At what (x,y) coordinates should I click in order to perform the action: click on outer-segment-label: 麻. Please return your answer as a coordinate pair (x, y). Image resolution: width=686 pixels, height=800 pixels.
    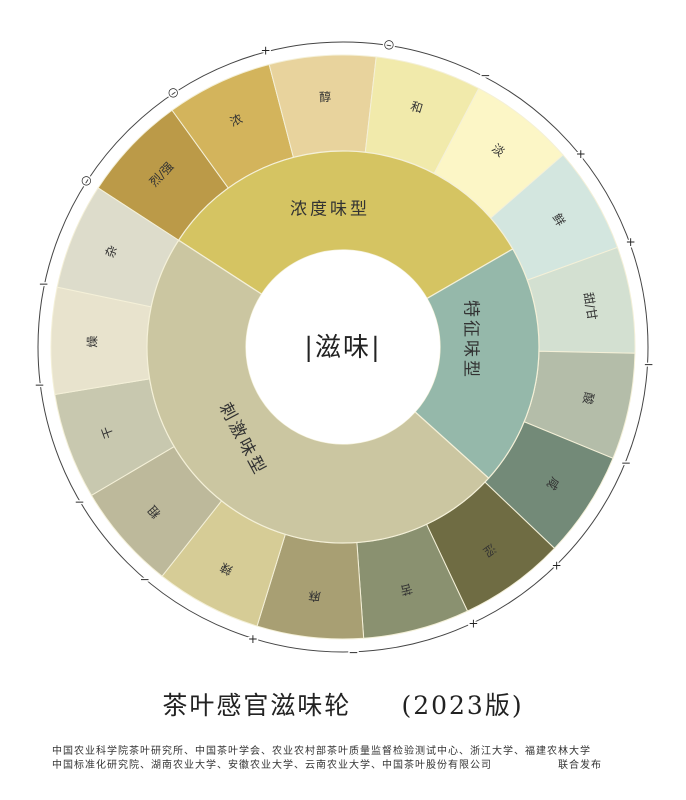
    Looking at the image, I should click on (315, 596).